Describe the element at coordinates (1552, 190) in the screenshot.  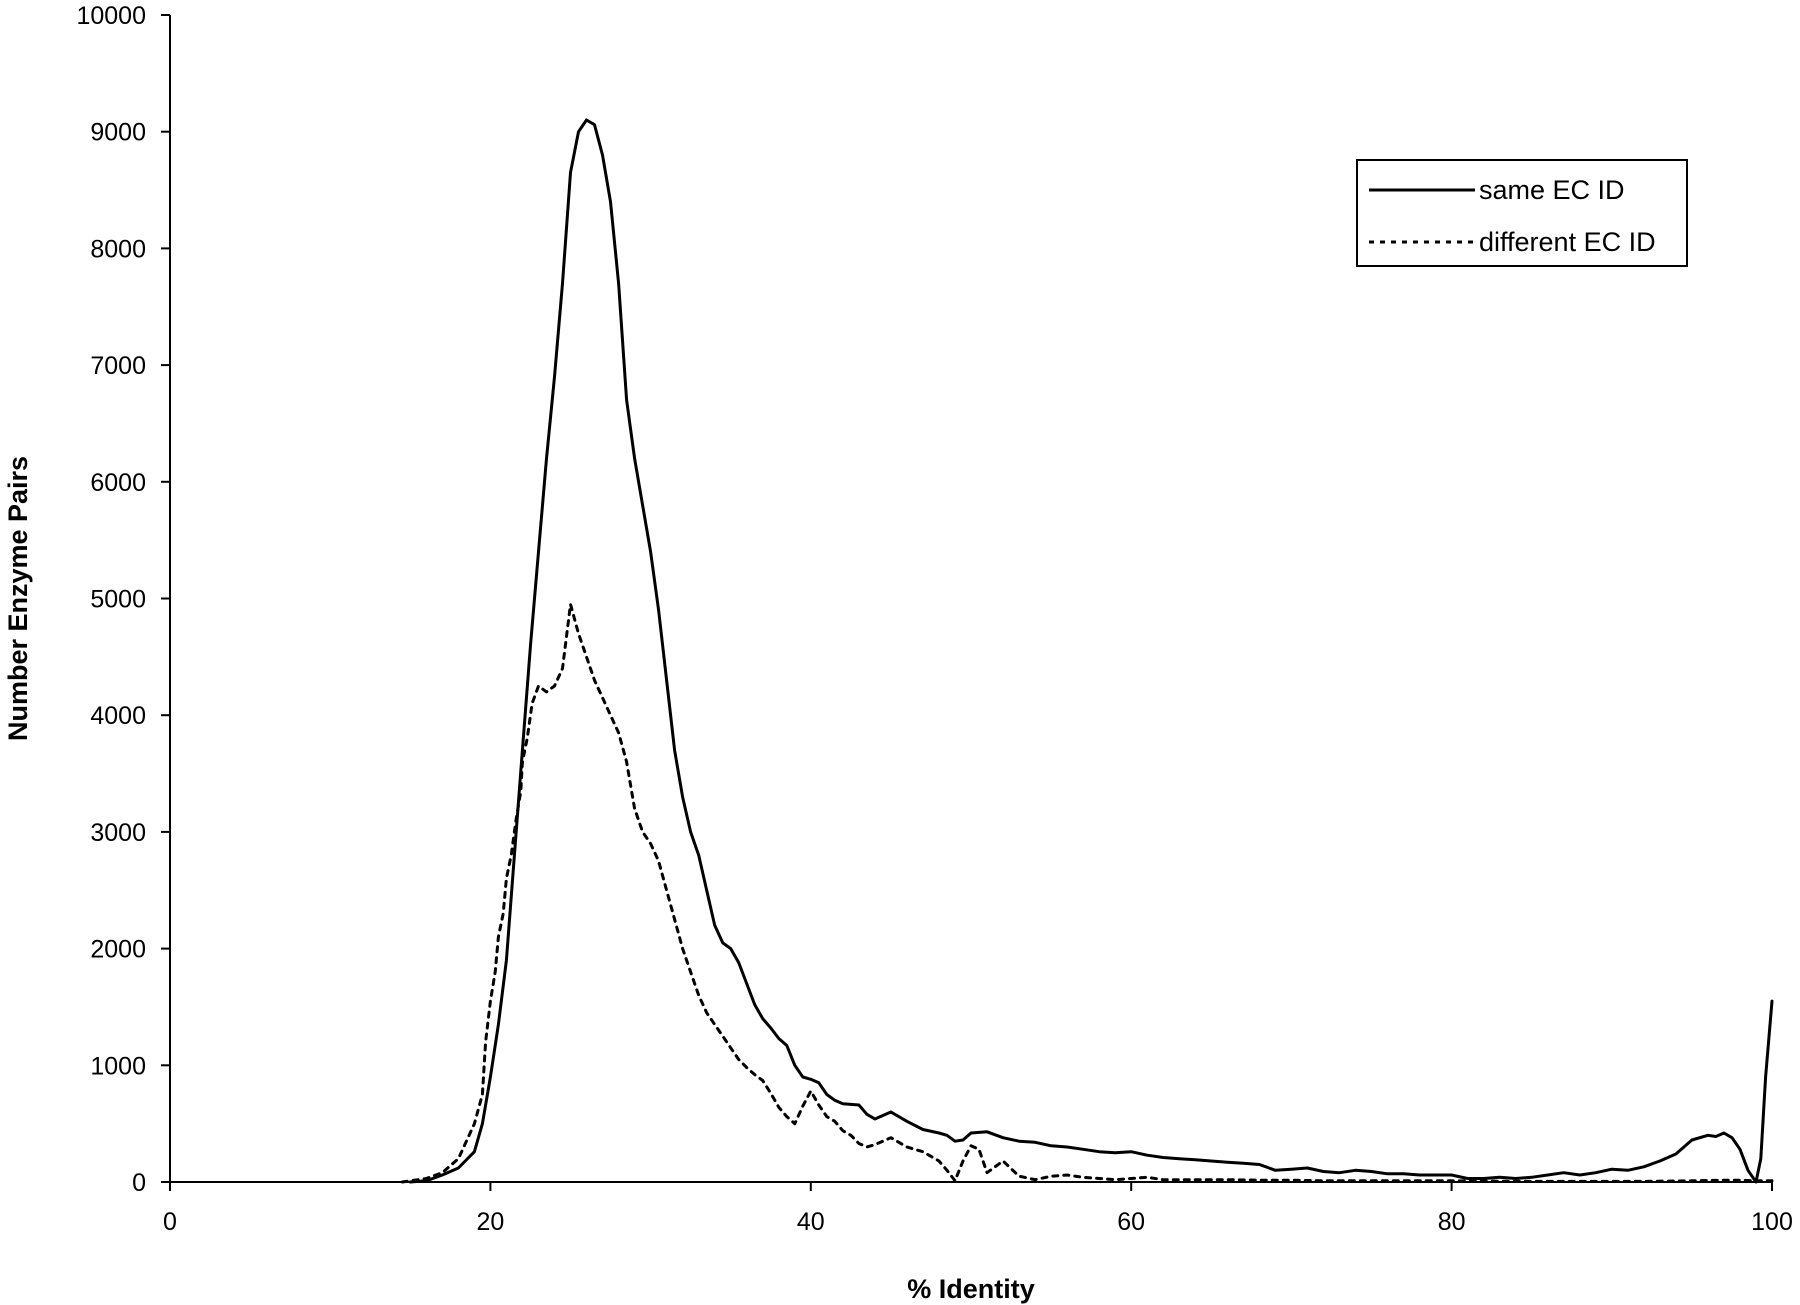
I see `legend-label: same EC ID` at that location.